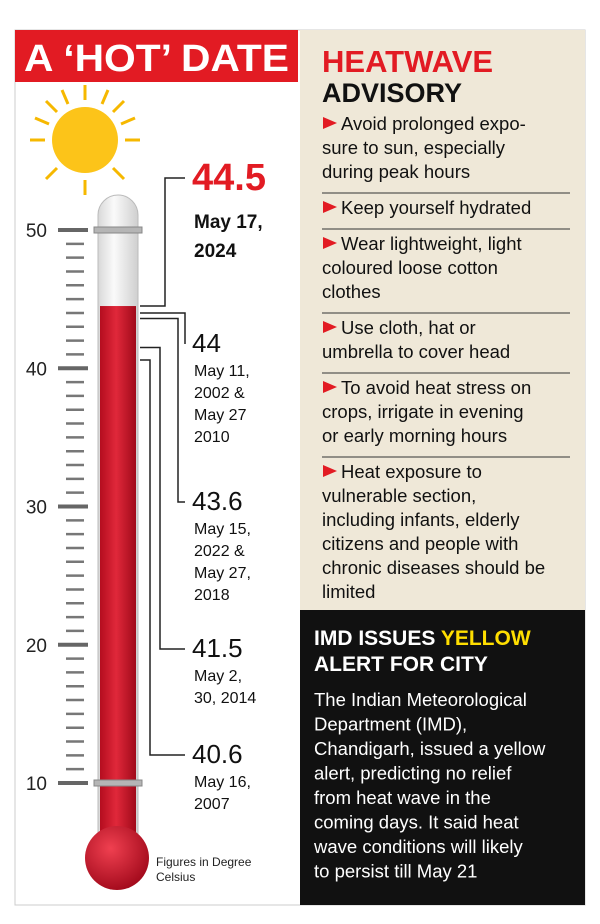 The height and width of the screenshot is (924, 600). What do you see at coordinates (416, 822) in the screenshot?
I see `alert-text: coming days. It said heat` at bounding box center [416, 822].